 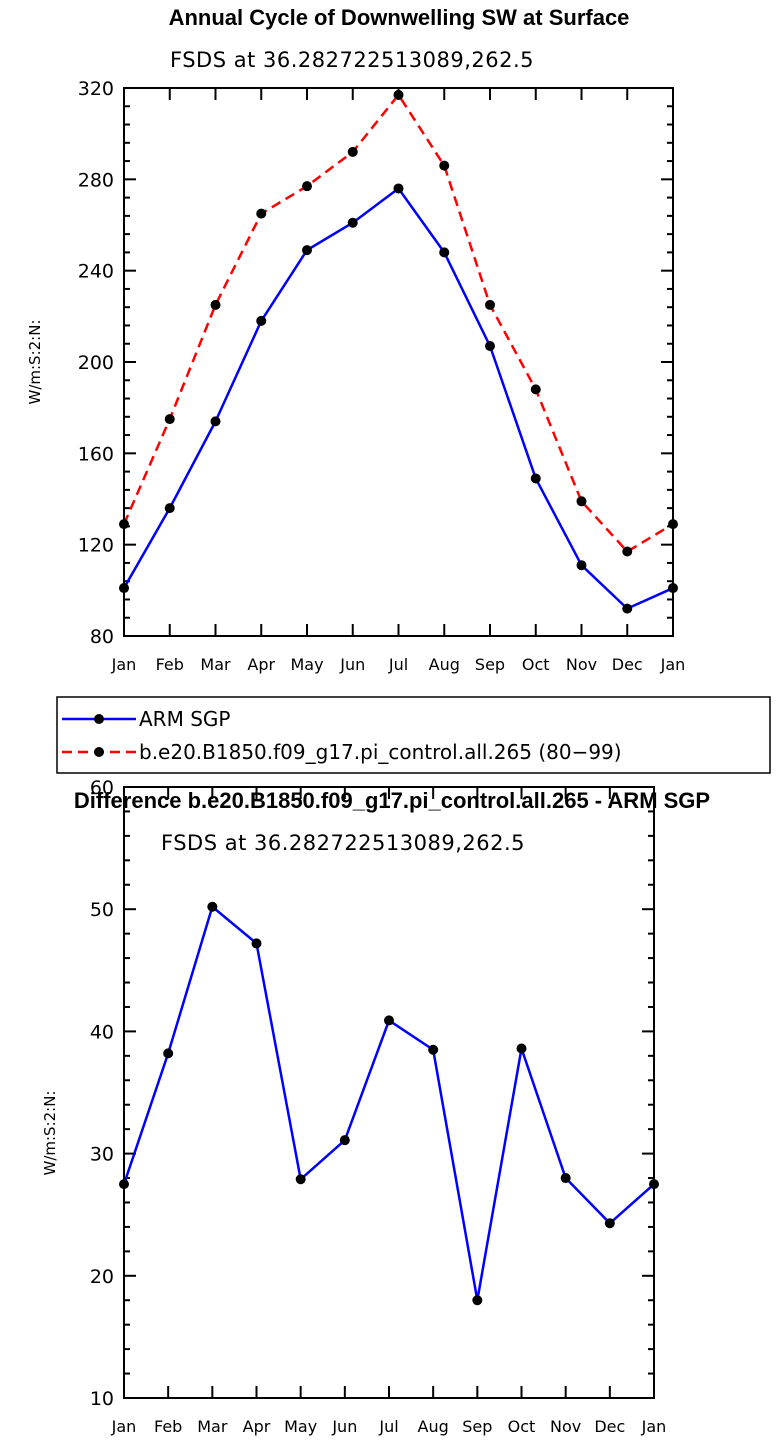 I want to click on chart2-xtick-label: Sep, so click(x=477, y=1426).